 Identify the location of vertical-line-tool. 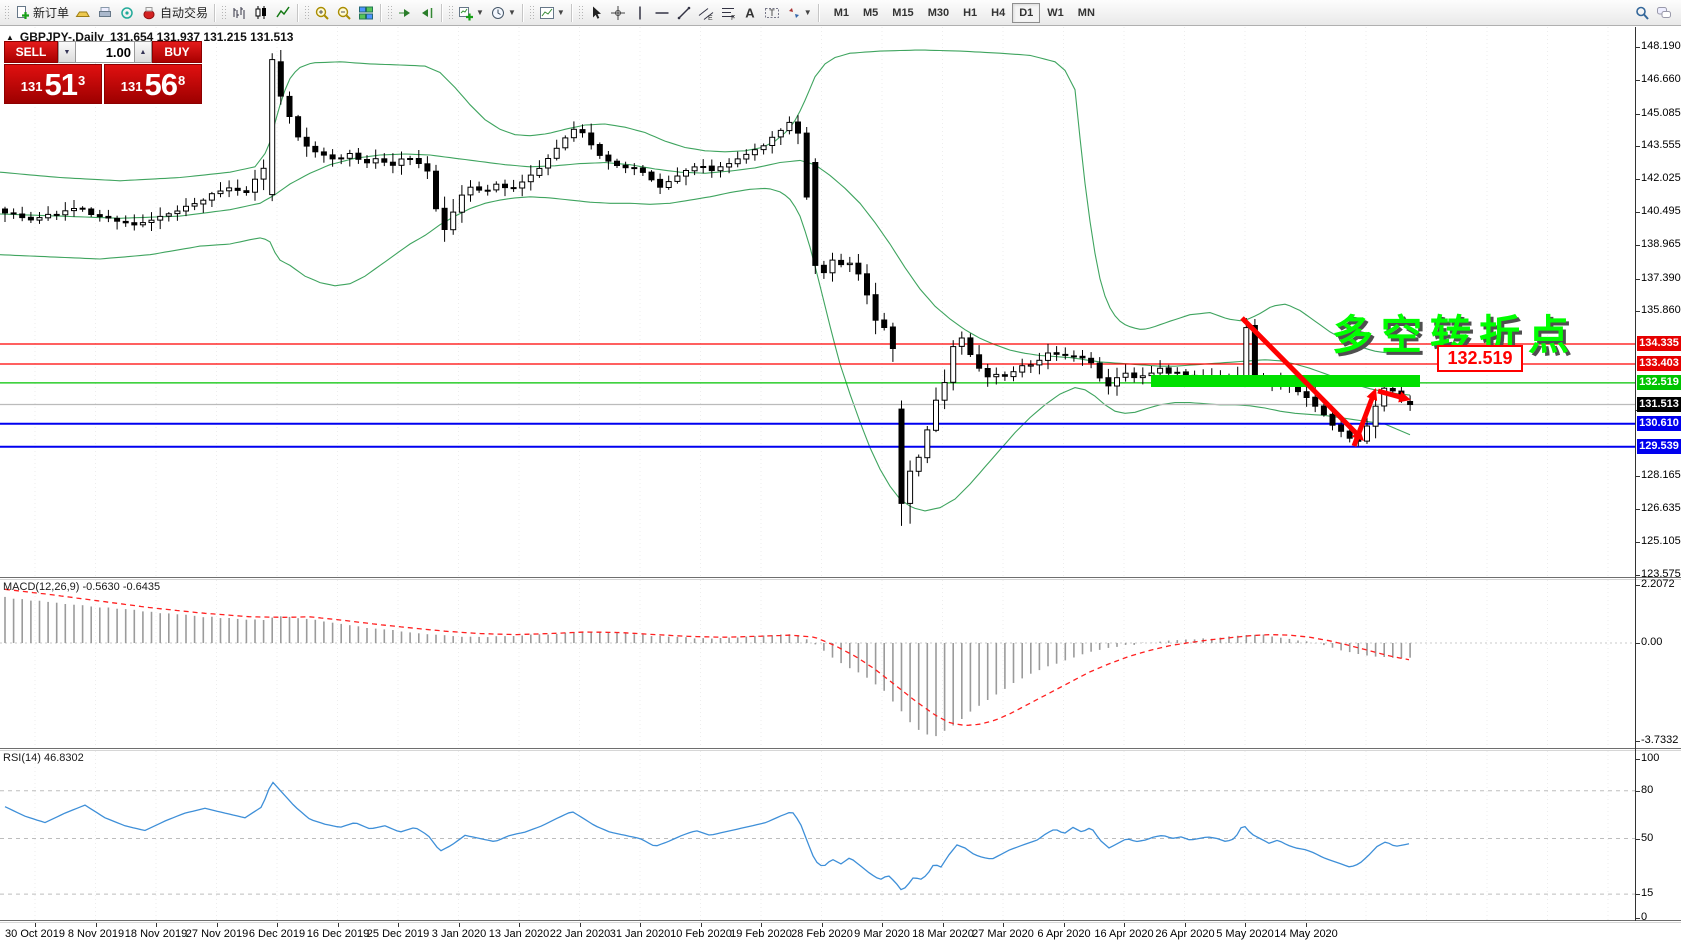
(640, 13).